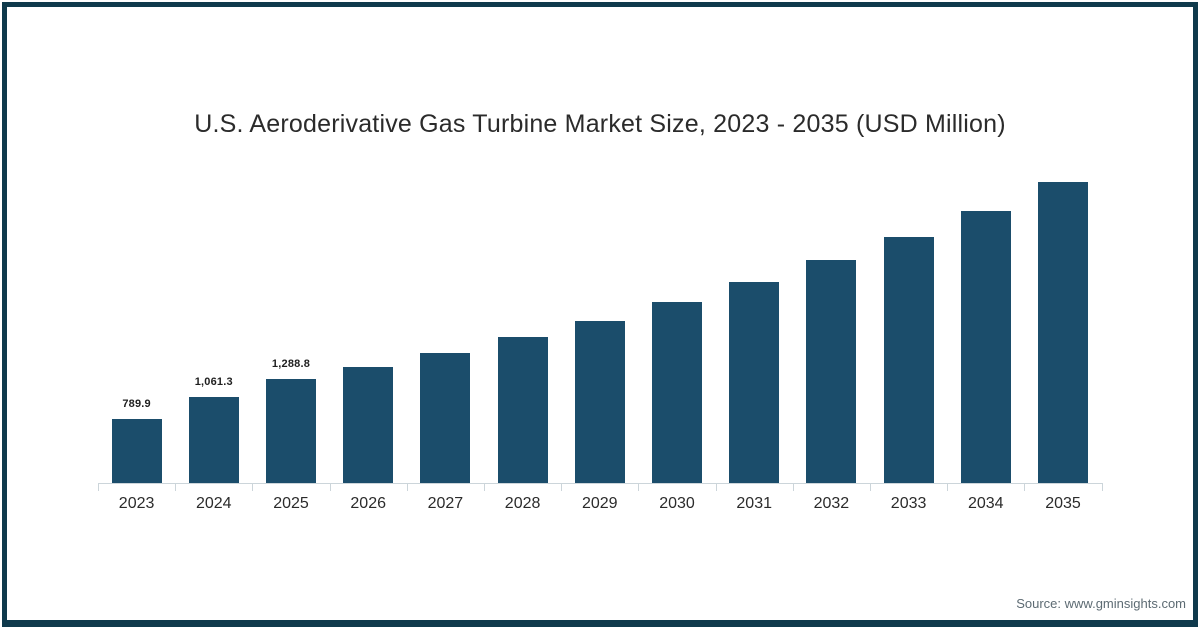 The height and width of the screenshot is (627, 1200). Describe the element at coordinates (1063, 503) in the screenshot. I see `x-label-2035: 2035` at that location.